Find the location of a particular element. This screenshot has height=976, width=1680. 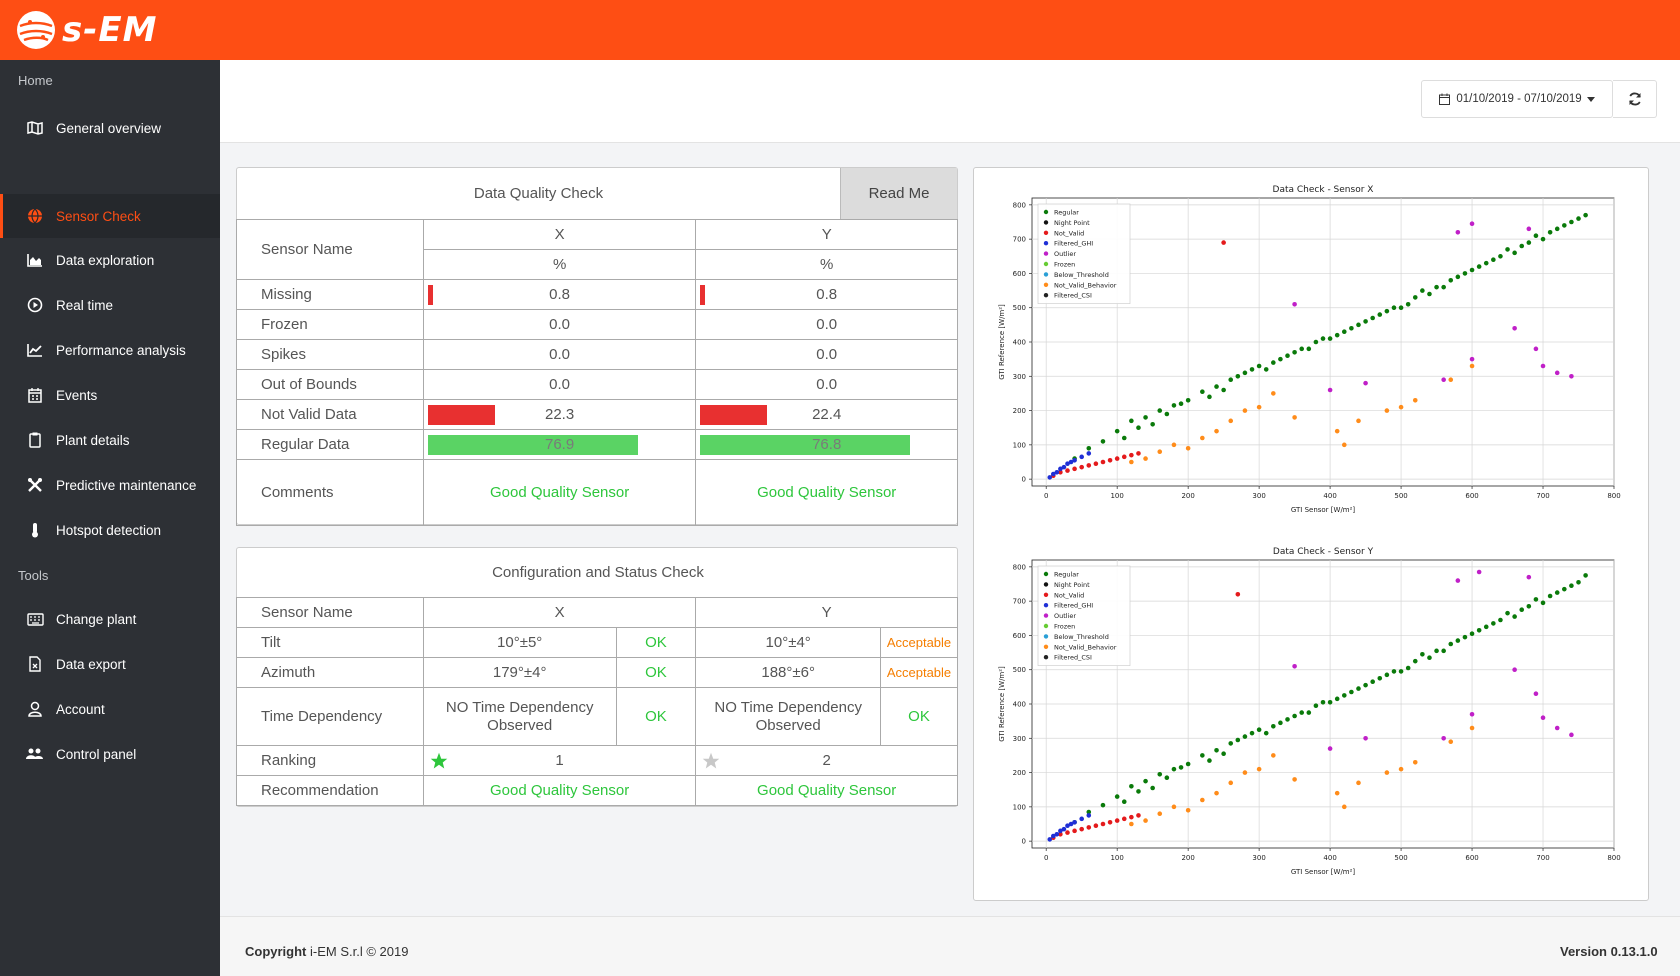

sidebar-item-label: Account is located at coordinates (80, 709).